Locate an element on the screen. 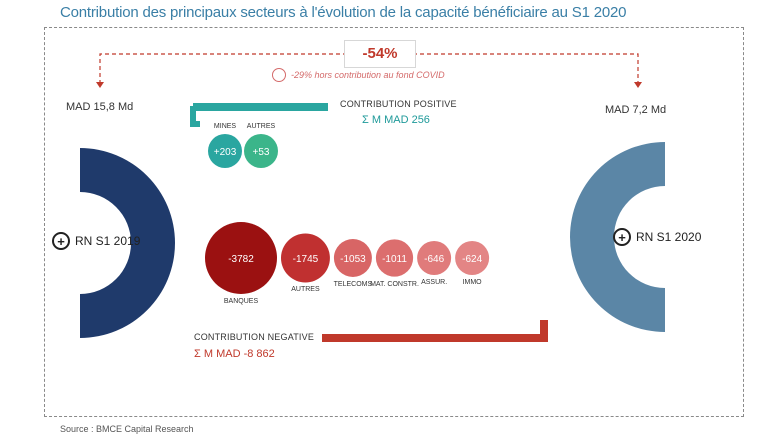 Image resolution: width=768 pixels, height=434 pixels. negative-bubble-value: -624 is located at coordinates (472, 259).